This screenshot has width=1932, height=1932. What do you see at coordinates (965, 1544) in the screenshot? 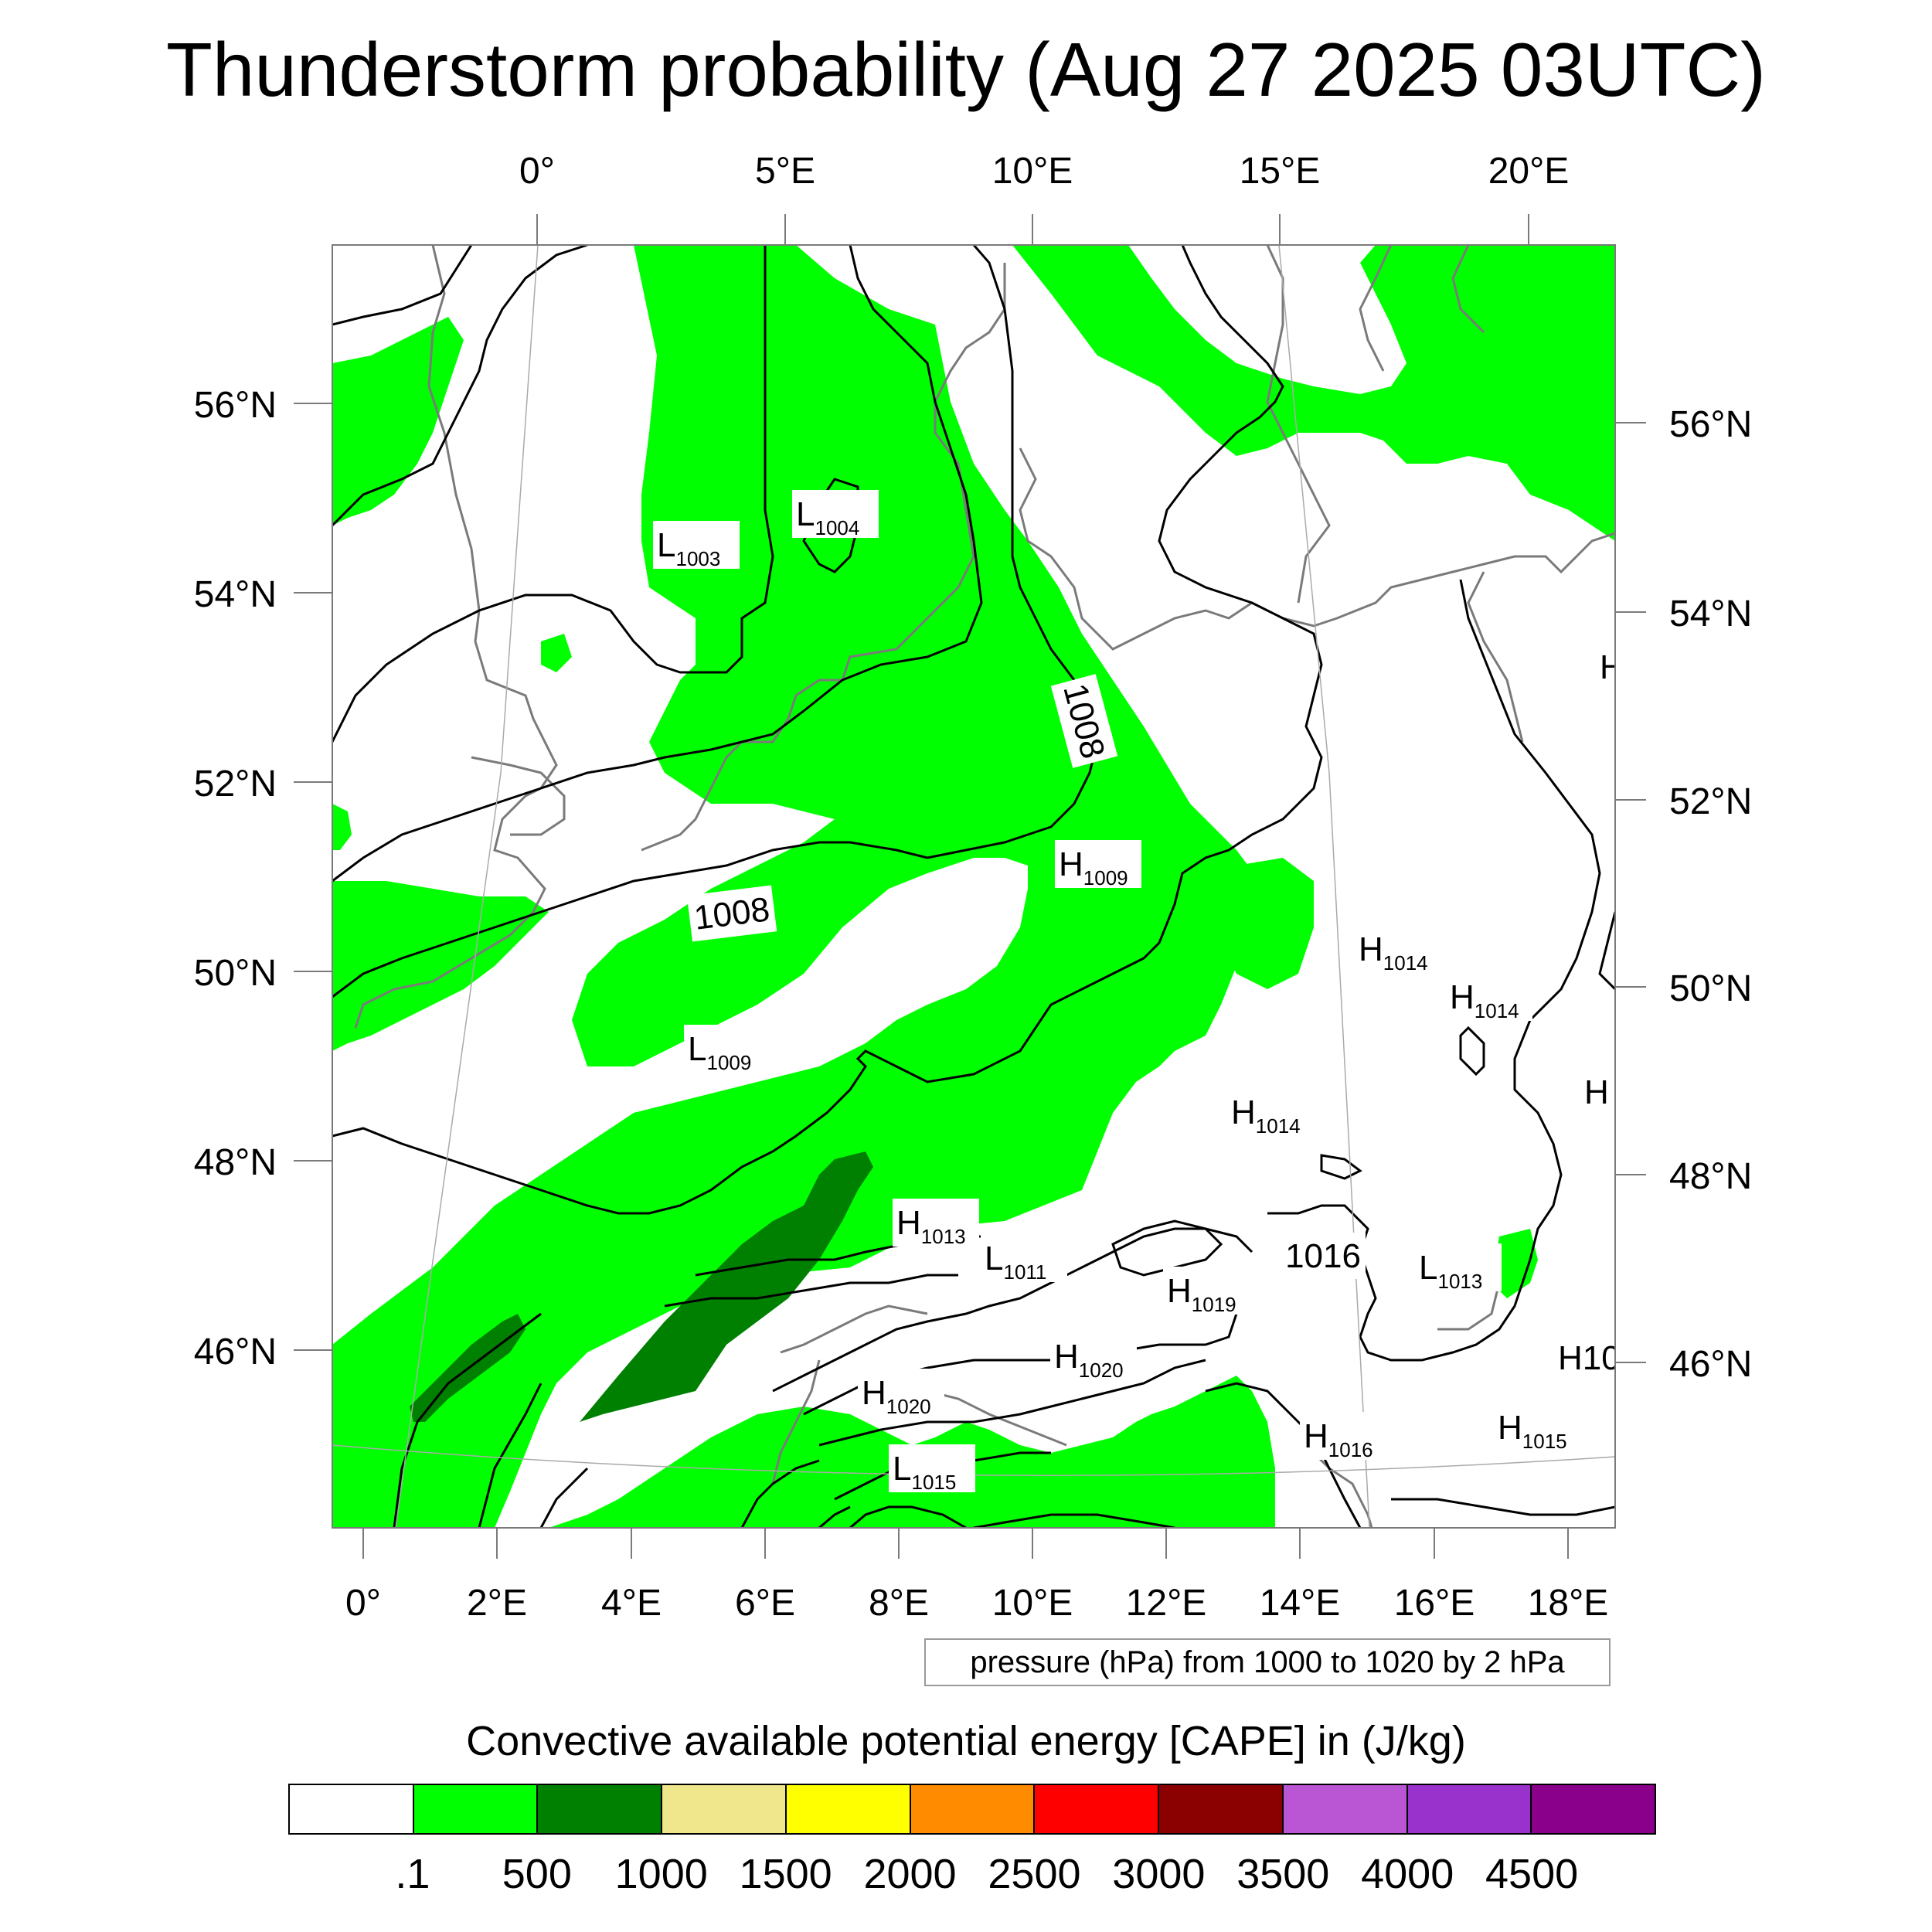
I see `bottom-axis` at bounding box center [965, 1544].